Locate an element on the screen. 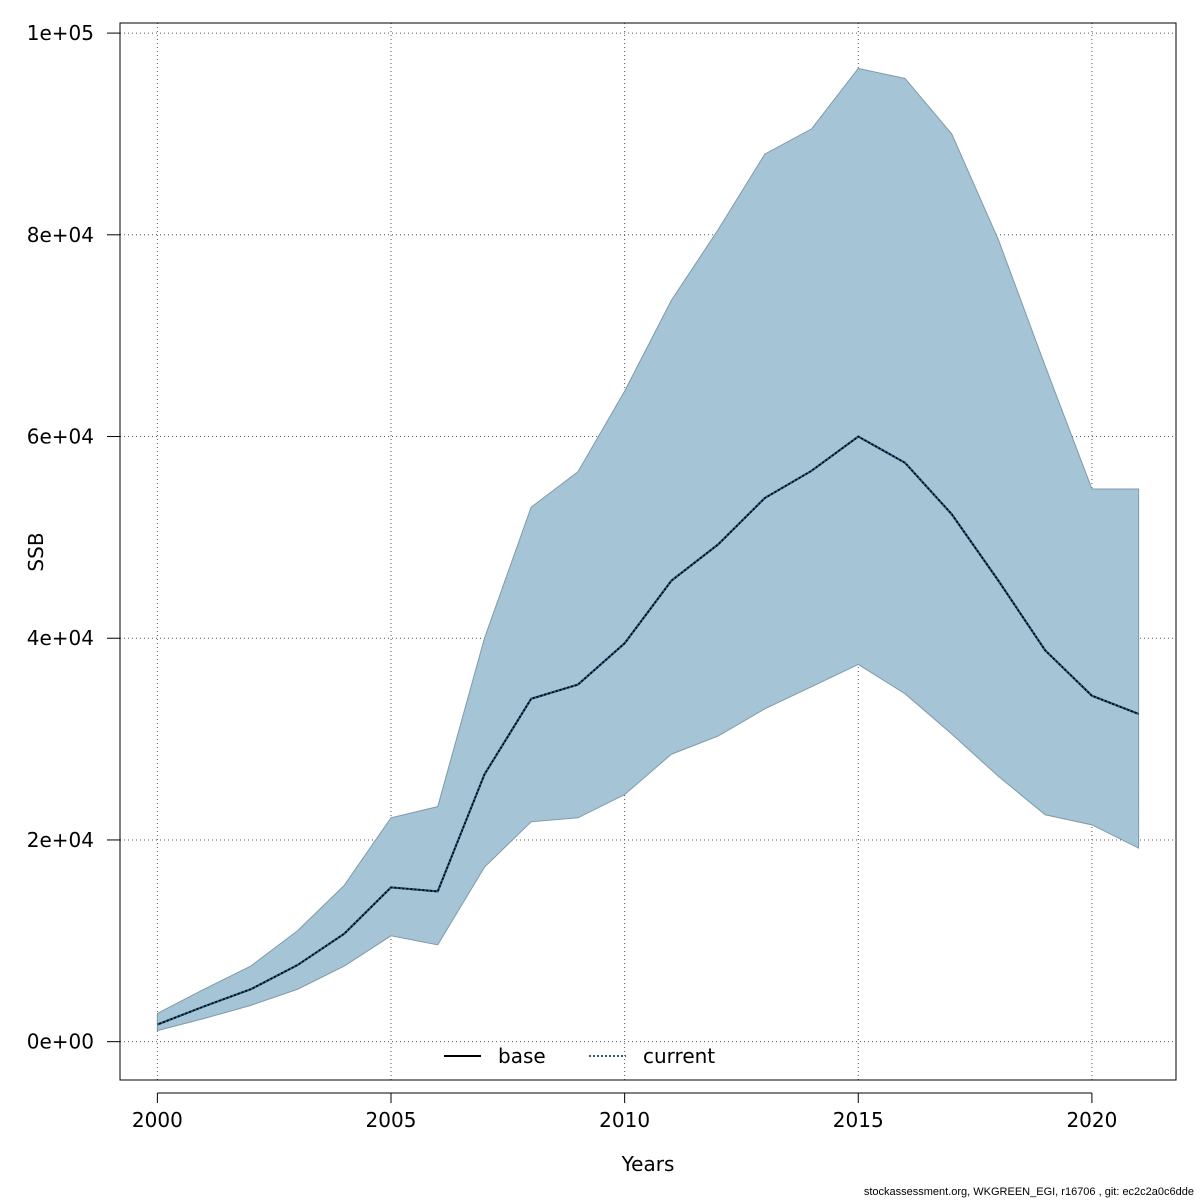 The width and height of the screenshot is (1200, 1200). y-tick-label: 0e+00 is located at coordinates (60, 1042).